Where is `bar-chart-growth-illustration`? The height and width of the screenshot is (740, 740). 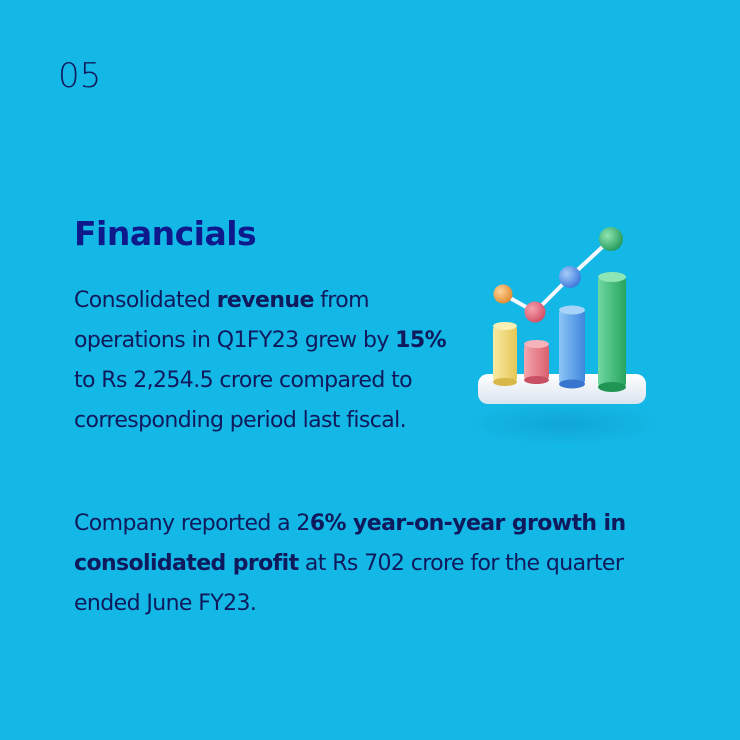 bar-chart-growth-illustration is located at coordinates (564, 336).